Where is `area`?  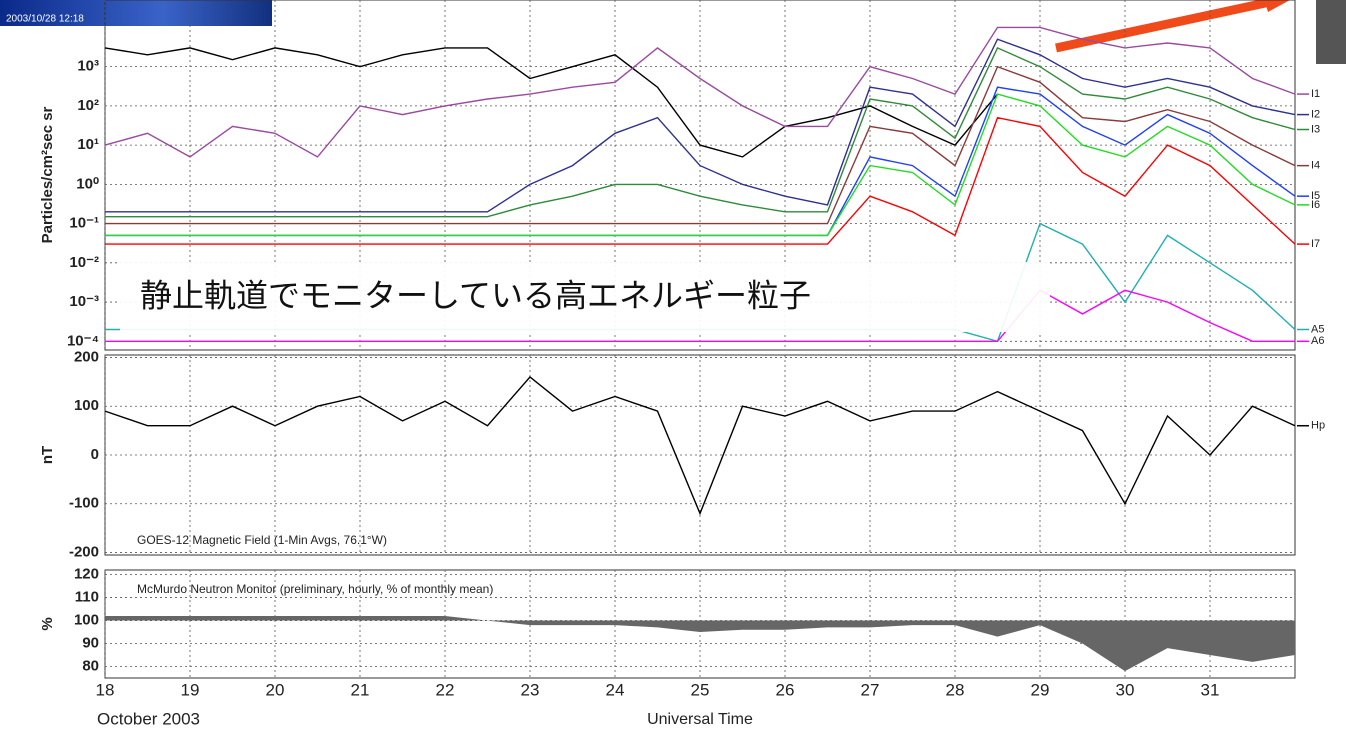 area is located at coordinates (700, 644).